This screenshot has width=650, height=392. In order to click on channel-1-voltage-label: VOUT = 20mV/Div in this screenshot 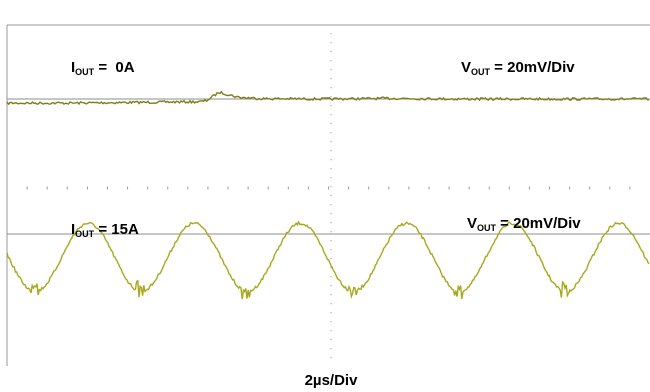, I will do `click(518, 68)`.